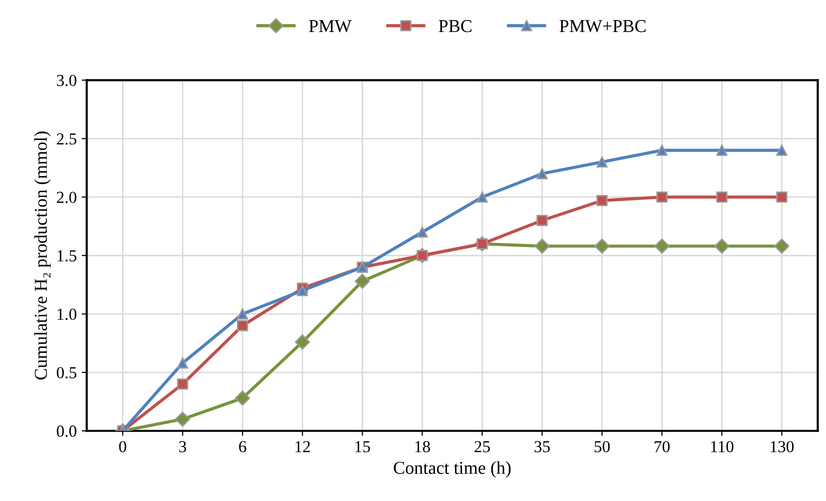 The image size is (826, 501). What do you see at coordinates (362, 446) in the screenshot?
I see `x-tick-label: 15` at bounding box center [362, 446].